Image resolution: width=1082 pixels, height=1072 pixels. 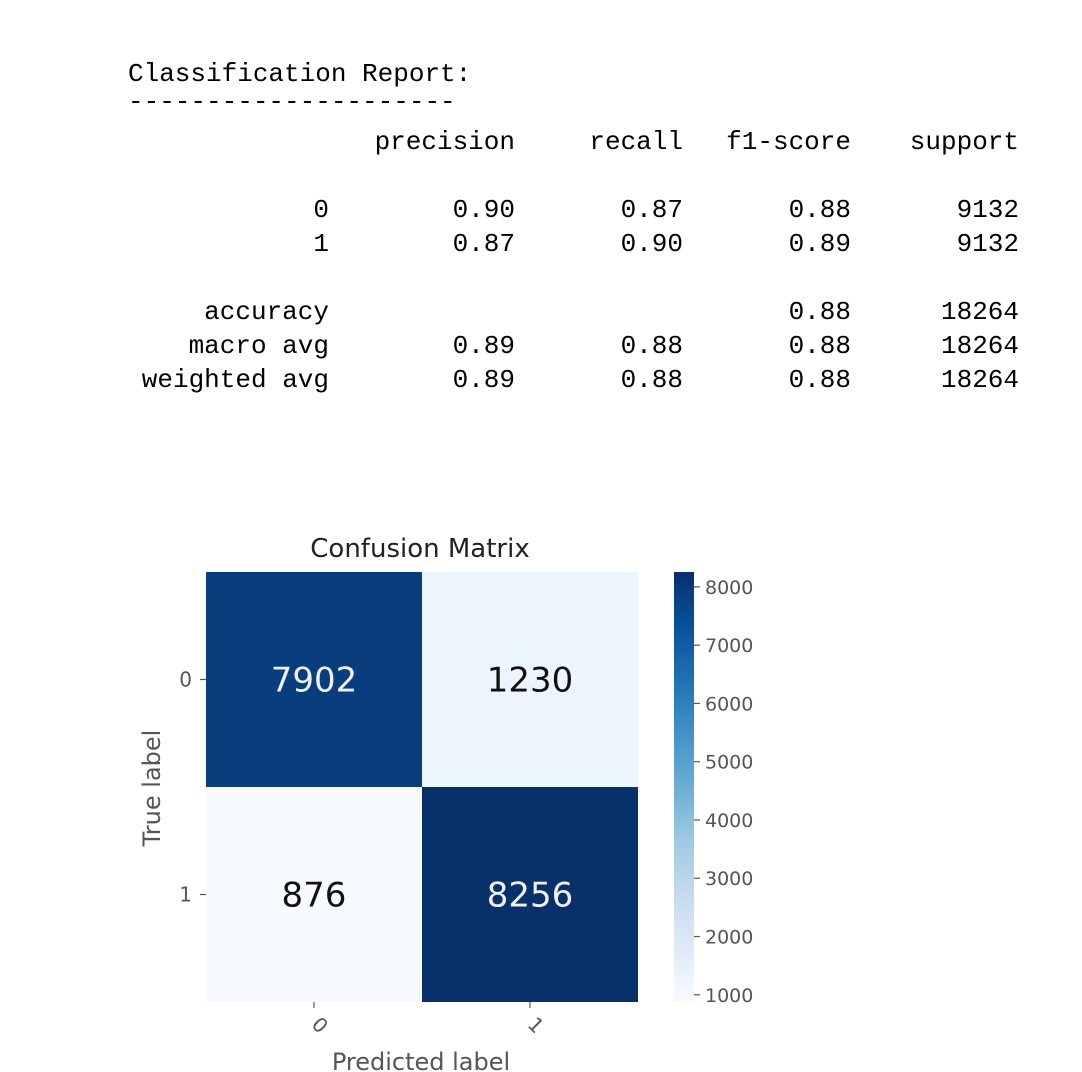 I want to click on cell-value-label: 7902, so click(x=314, y=681).